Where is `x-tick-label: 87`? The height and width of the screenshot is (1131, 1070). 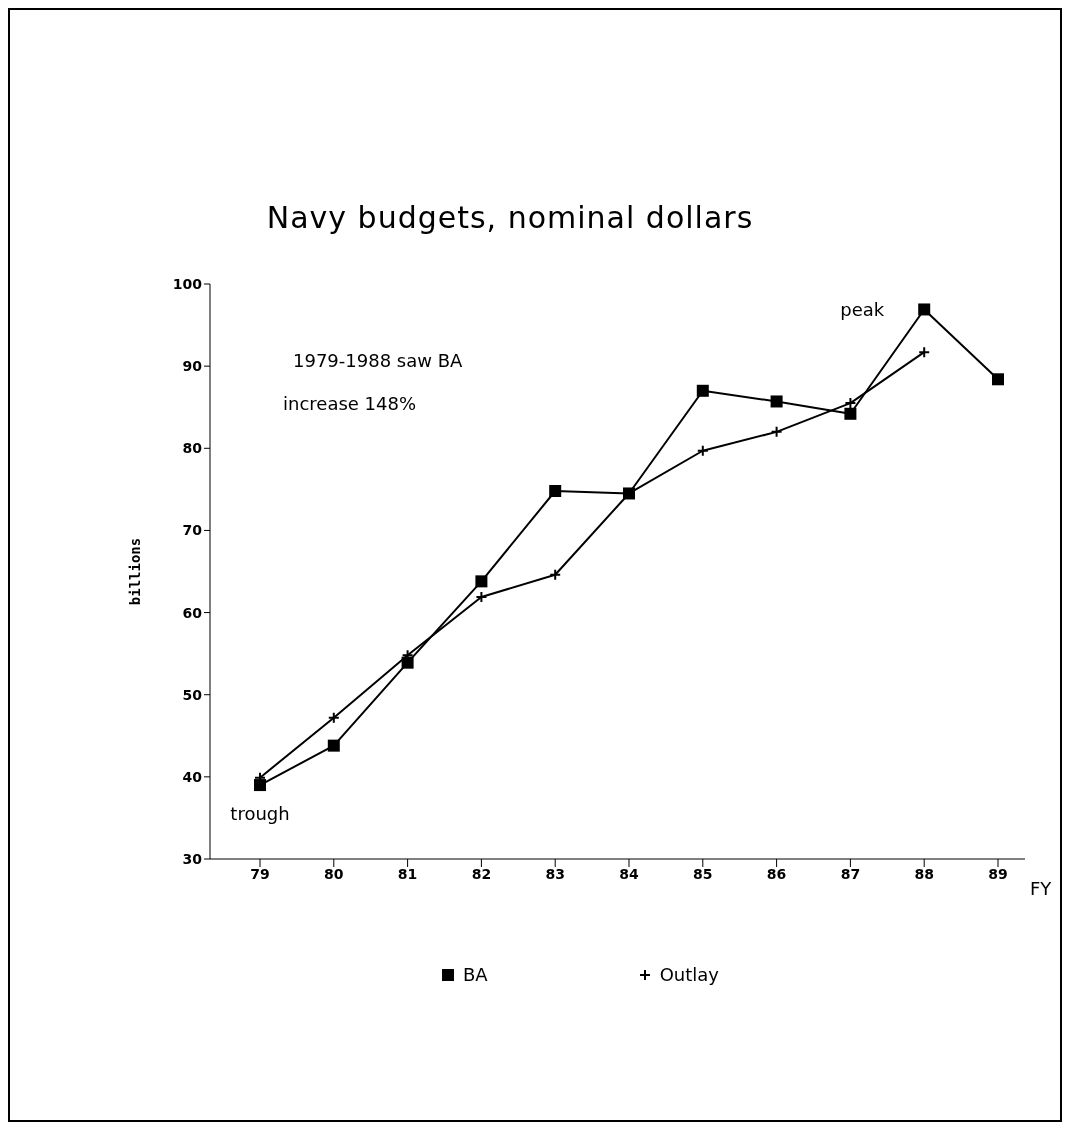 x-tick-label: 87 is located at coordinates (850, 873).